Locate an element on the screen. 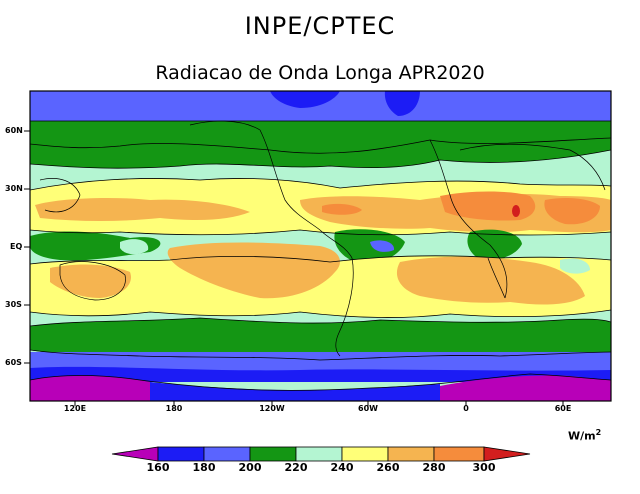  units-text: W/m is located at coordinates (582, 436).